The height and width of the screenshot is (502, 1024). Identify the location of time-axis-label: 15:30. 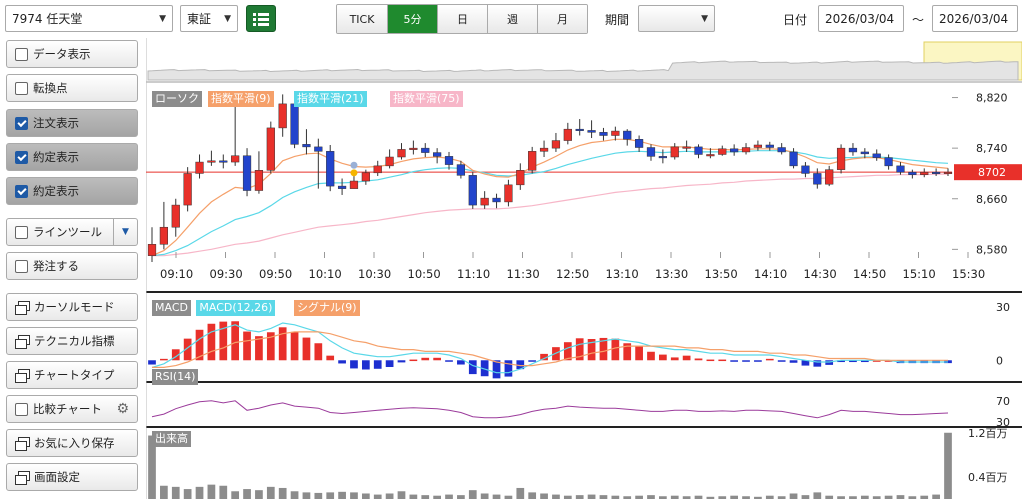
(968, 274).